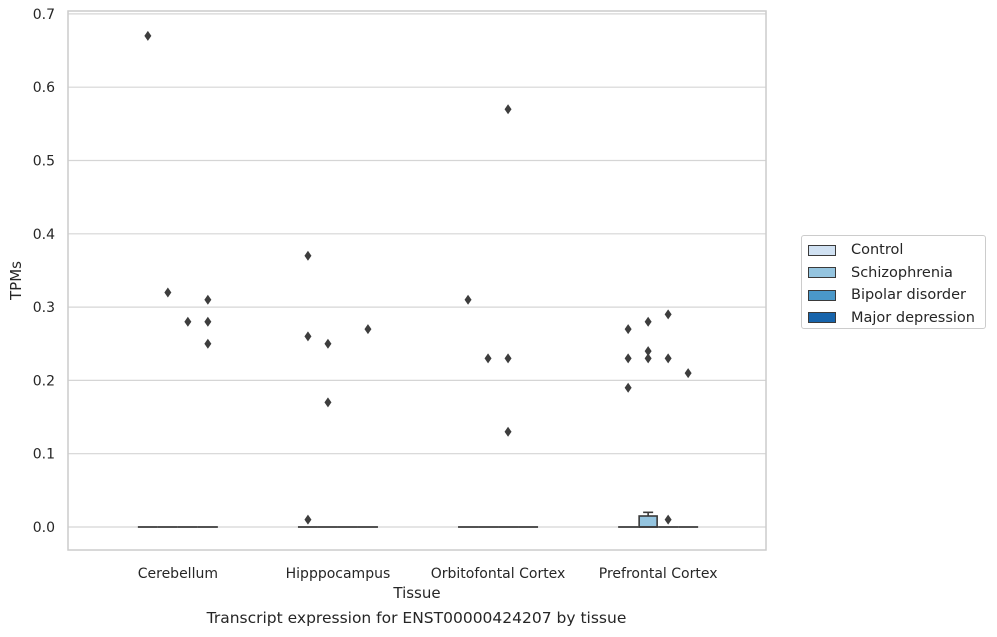 Image resolution: width=997 pixels, height=637 pixels. I want to click on y-tick-label: 0.2, so click(44, 381).